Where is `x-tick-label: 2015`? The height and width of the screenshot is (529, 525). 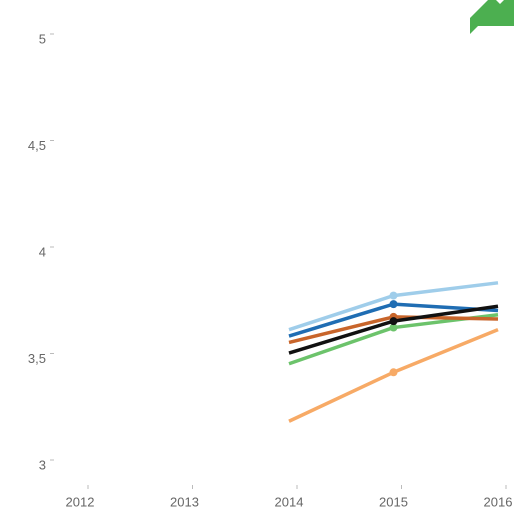 x-tick-label: 2015 is located at coordinates (393, 501).